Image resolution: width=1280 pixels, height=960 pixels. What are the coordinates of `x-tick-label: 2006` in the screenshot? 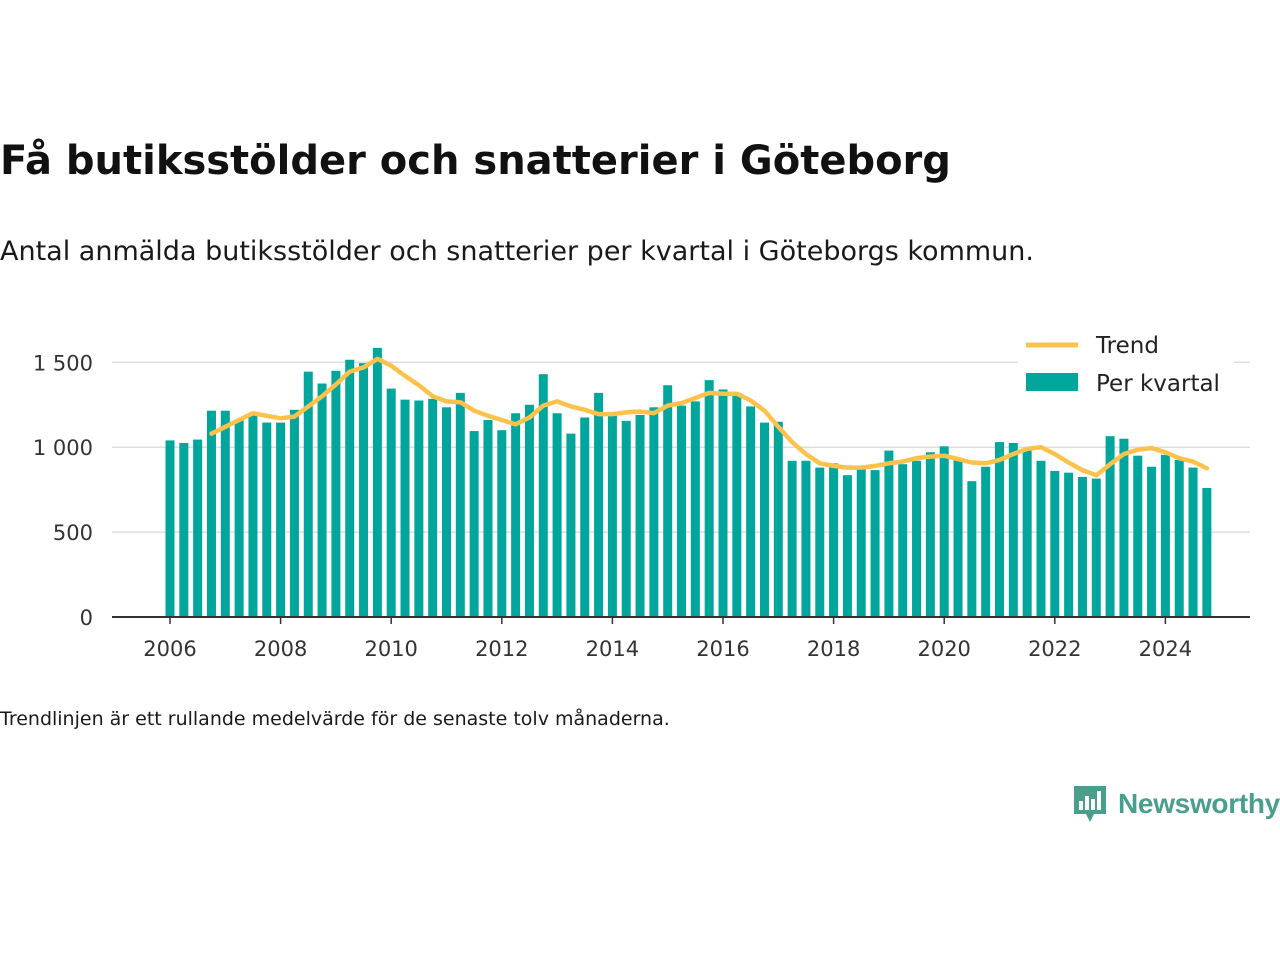 It's located at (169, 649).